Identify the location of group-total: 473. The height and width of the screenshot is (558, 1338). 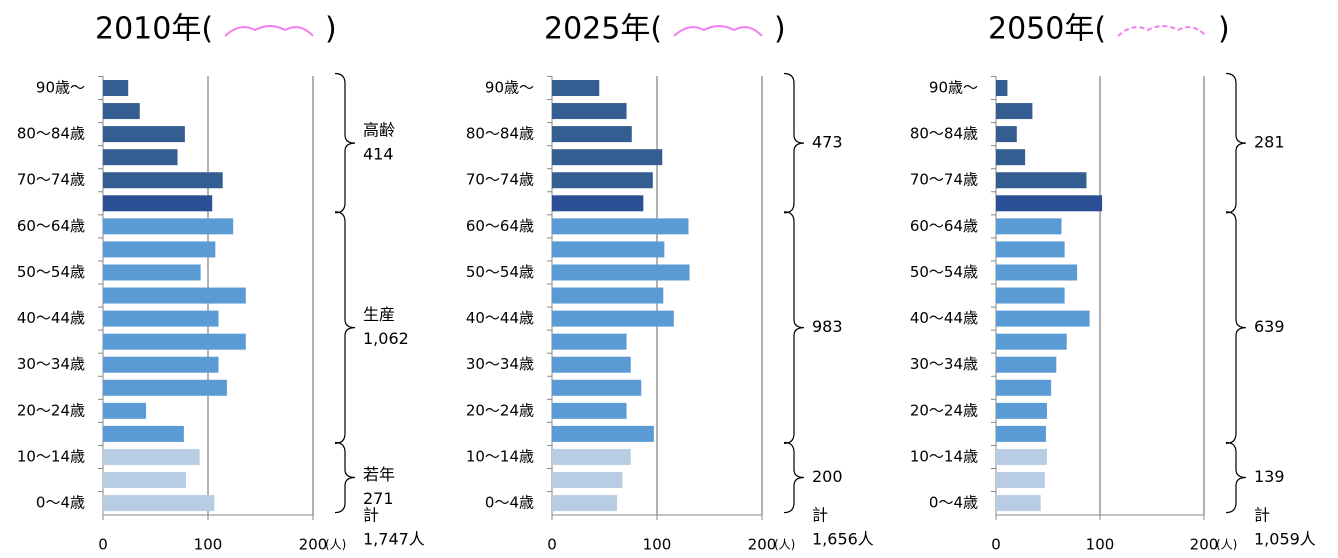
(827, 142).